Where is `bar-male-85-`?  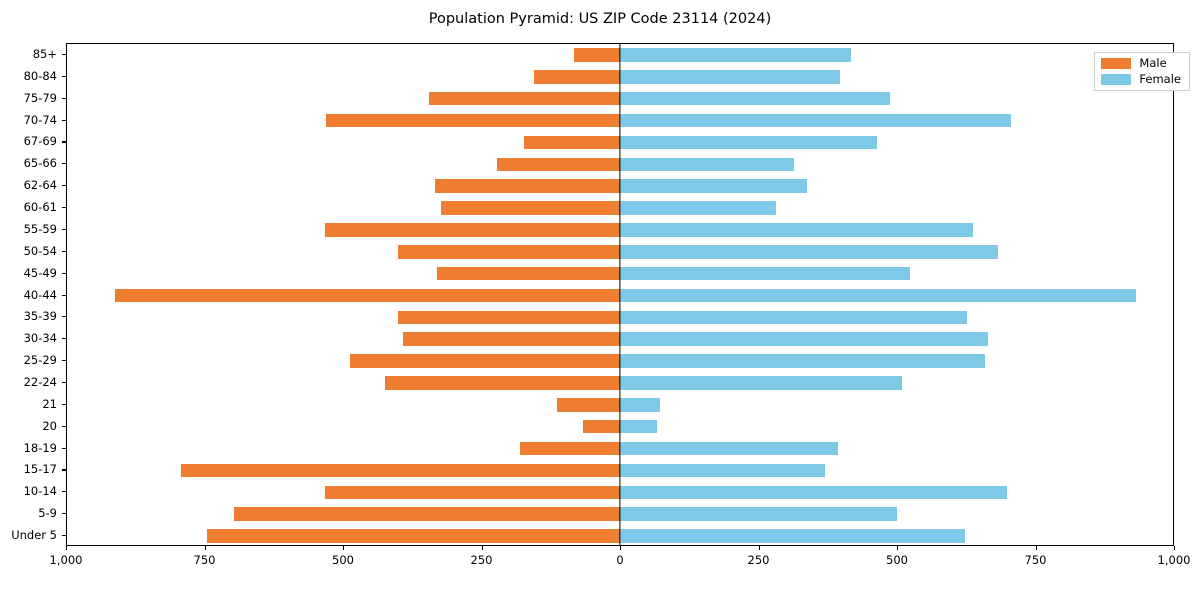 bar-male-85- is located at coordinates (597, 55).